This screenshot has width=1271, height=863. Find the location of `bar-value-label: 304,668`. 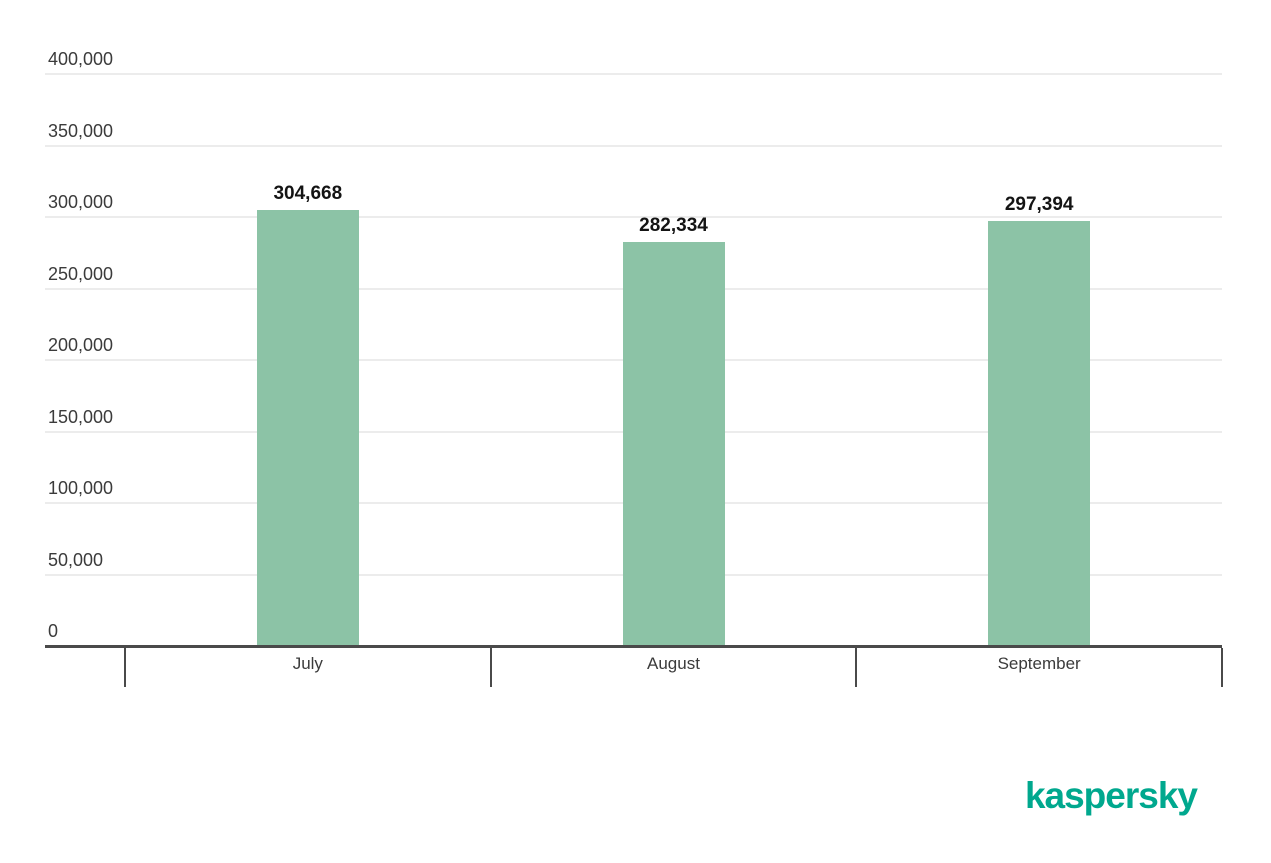

bar-value-label: 304,668 is located at coordinates (308, 194).